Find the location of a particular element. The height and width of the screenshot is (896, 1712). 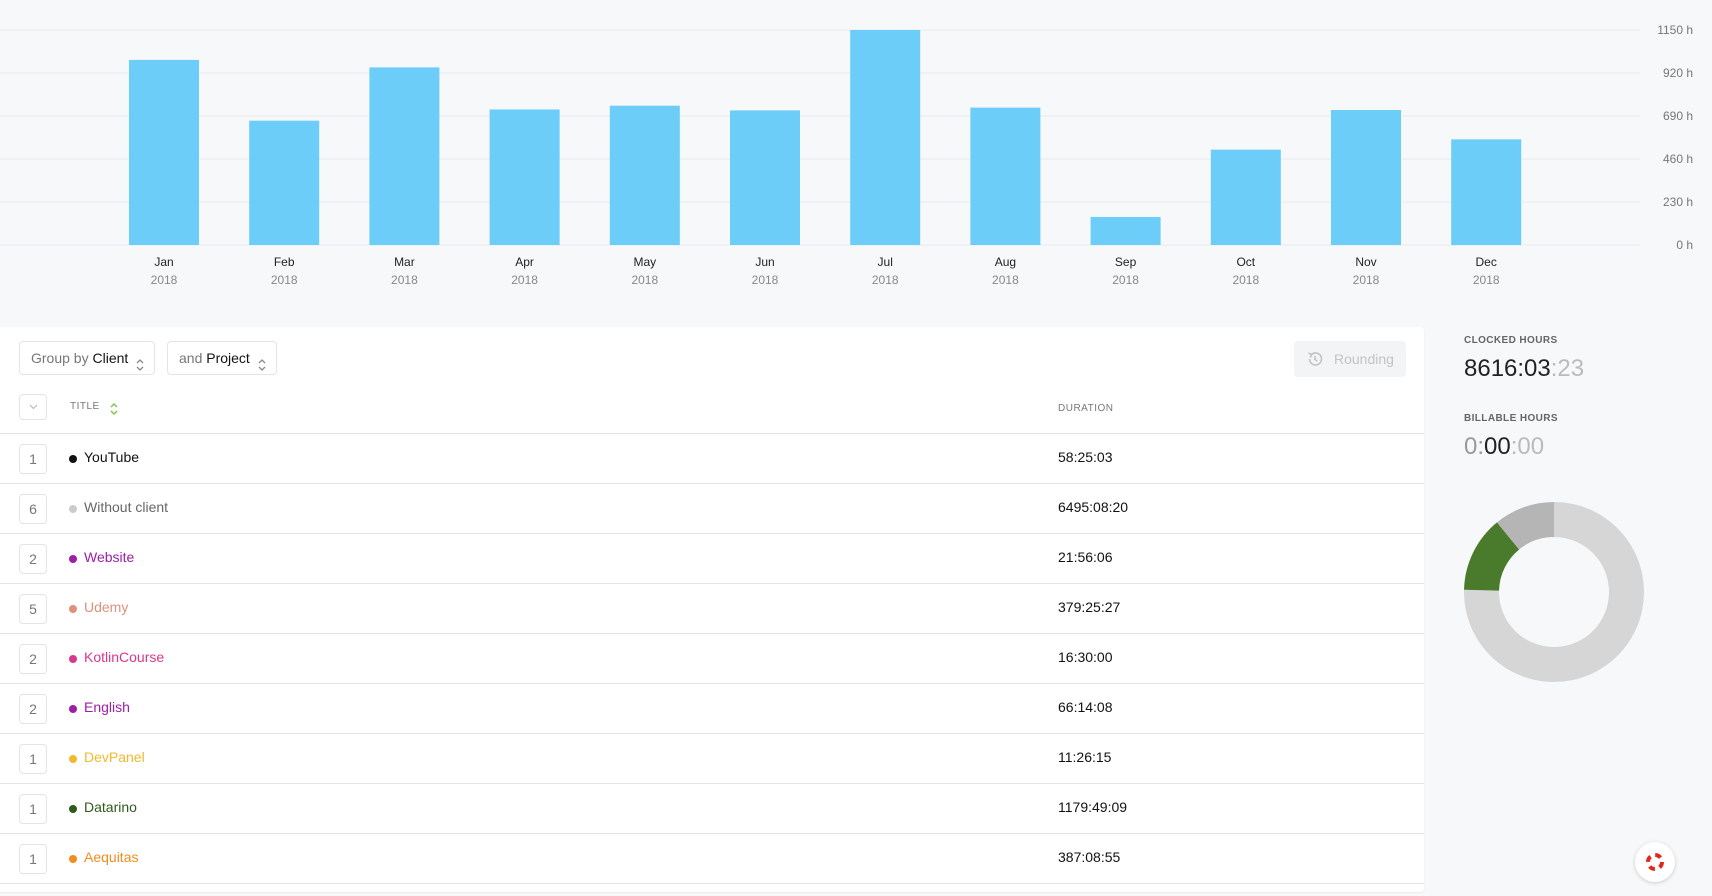

title-header-label: TITLE is located at coordinates (85, 406).